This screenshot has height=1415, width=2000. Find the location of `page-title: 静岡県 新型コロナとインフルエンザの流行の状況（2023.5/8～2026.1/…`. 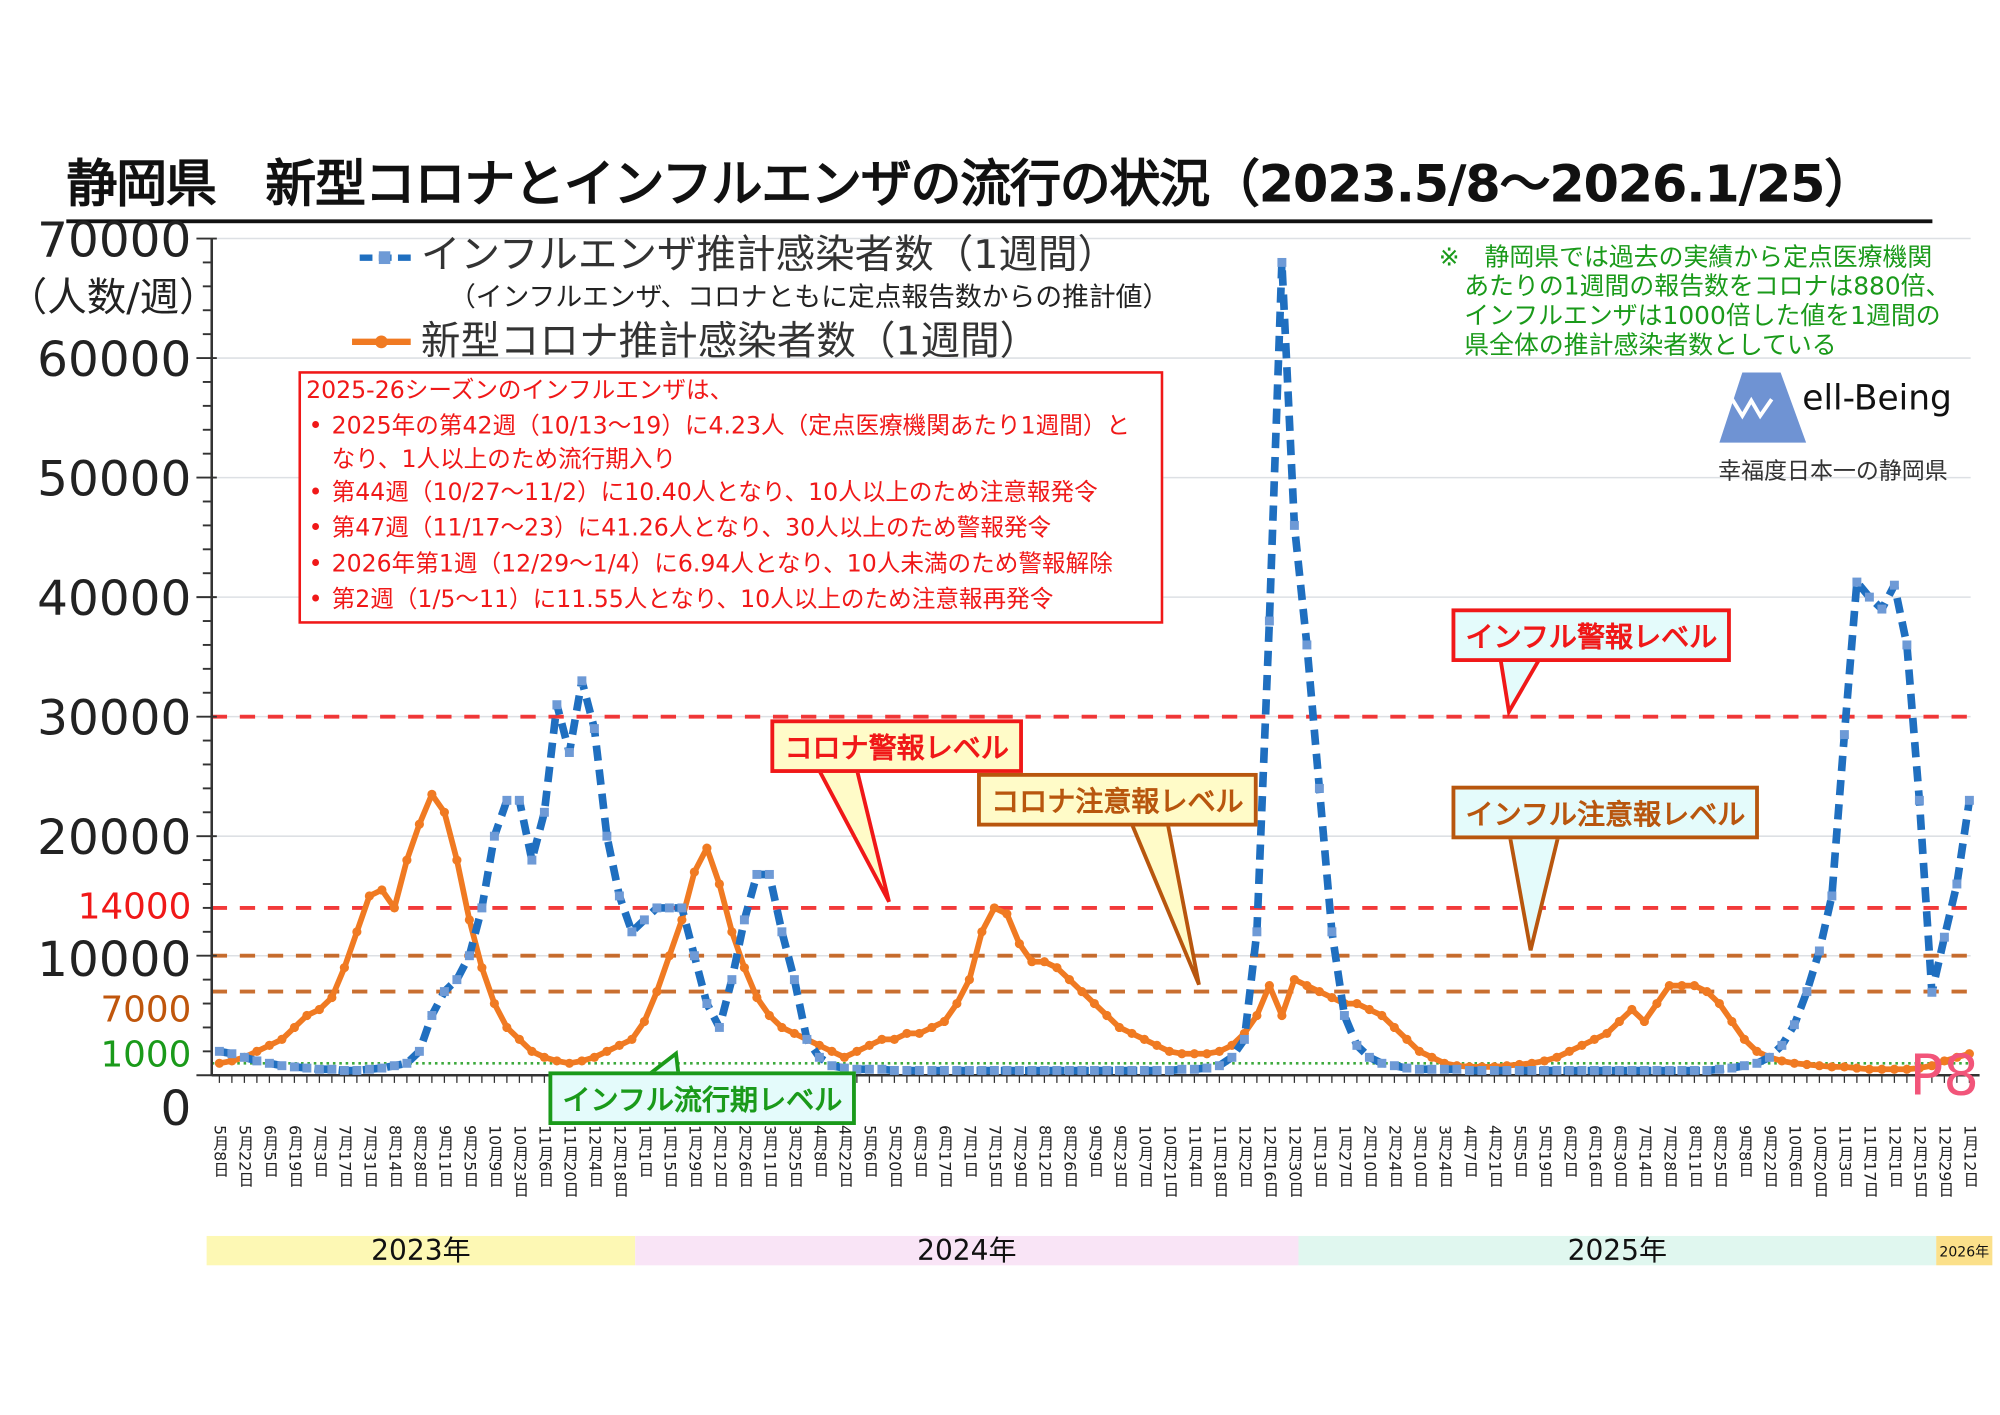

page-title: 静岡県 新型コロナとインフルエンザの流行の状況（2023.5/8～2026.1/… is located at coordinates (999, 183).